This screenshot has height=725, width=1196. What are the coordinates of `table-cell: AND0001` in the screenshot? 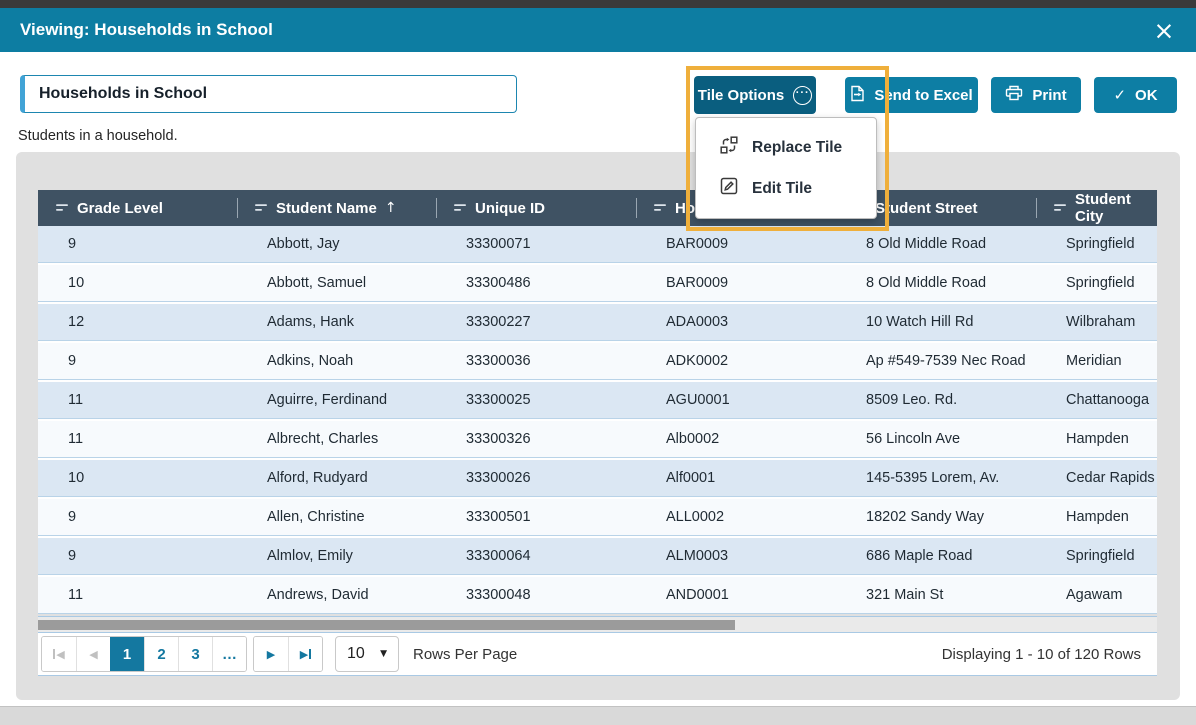 It's located at (697, 595).